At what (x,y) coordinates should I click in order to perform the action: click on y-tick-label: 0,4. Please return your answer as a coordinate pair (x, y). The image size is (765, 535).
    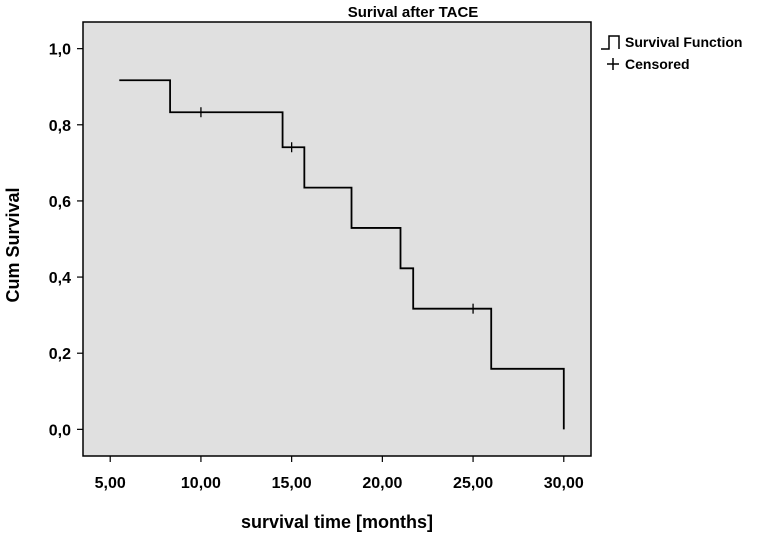
    Looking at the image, I should click on (60, 278).